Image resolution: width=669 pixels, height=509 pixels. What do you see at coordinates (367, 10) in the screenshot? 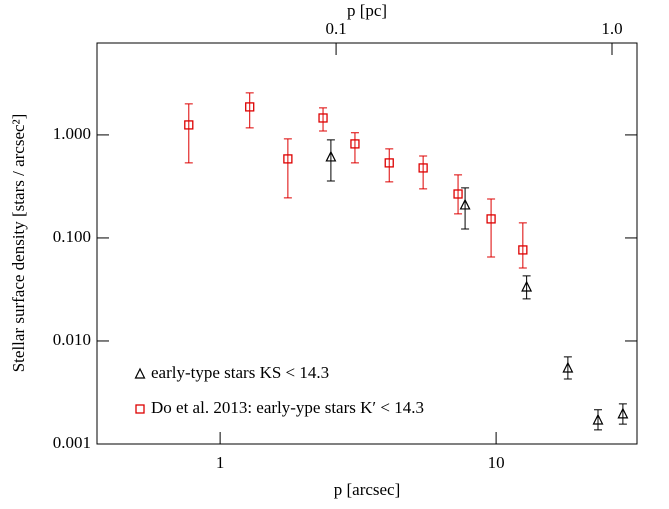
I see `x2-axis-label: p [pc]` at bounding box center [367, 10].